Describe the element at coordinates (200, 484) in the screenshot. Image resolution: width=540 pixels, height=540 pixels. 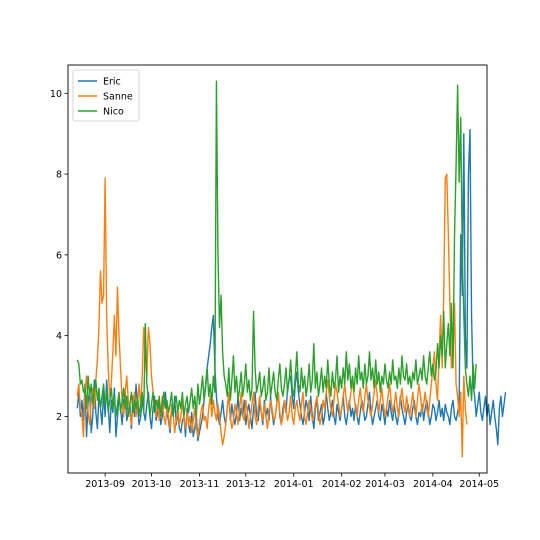
I see `x-tick-label: 2013-11` at that location.